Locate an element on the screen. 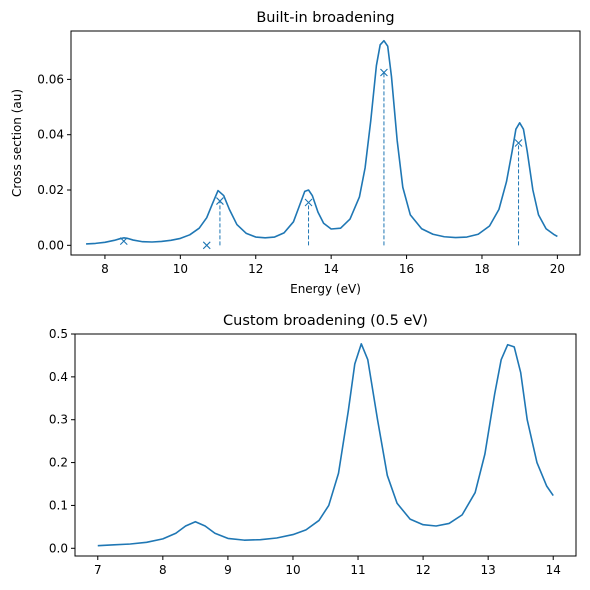  x-tick-label: 18 is located at coordinates (481, 269).